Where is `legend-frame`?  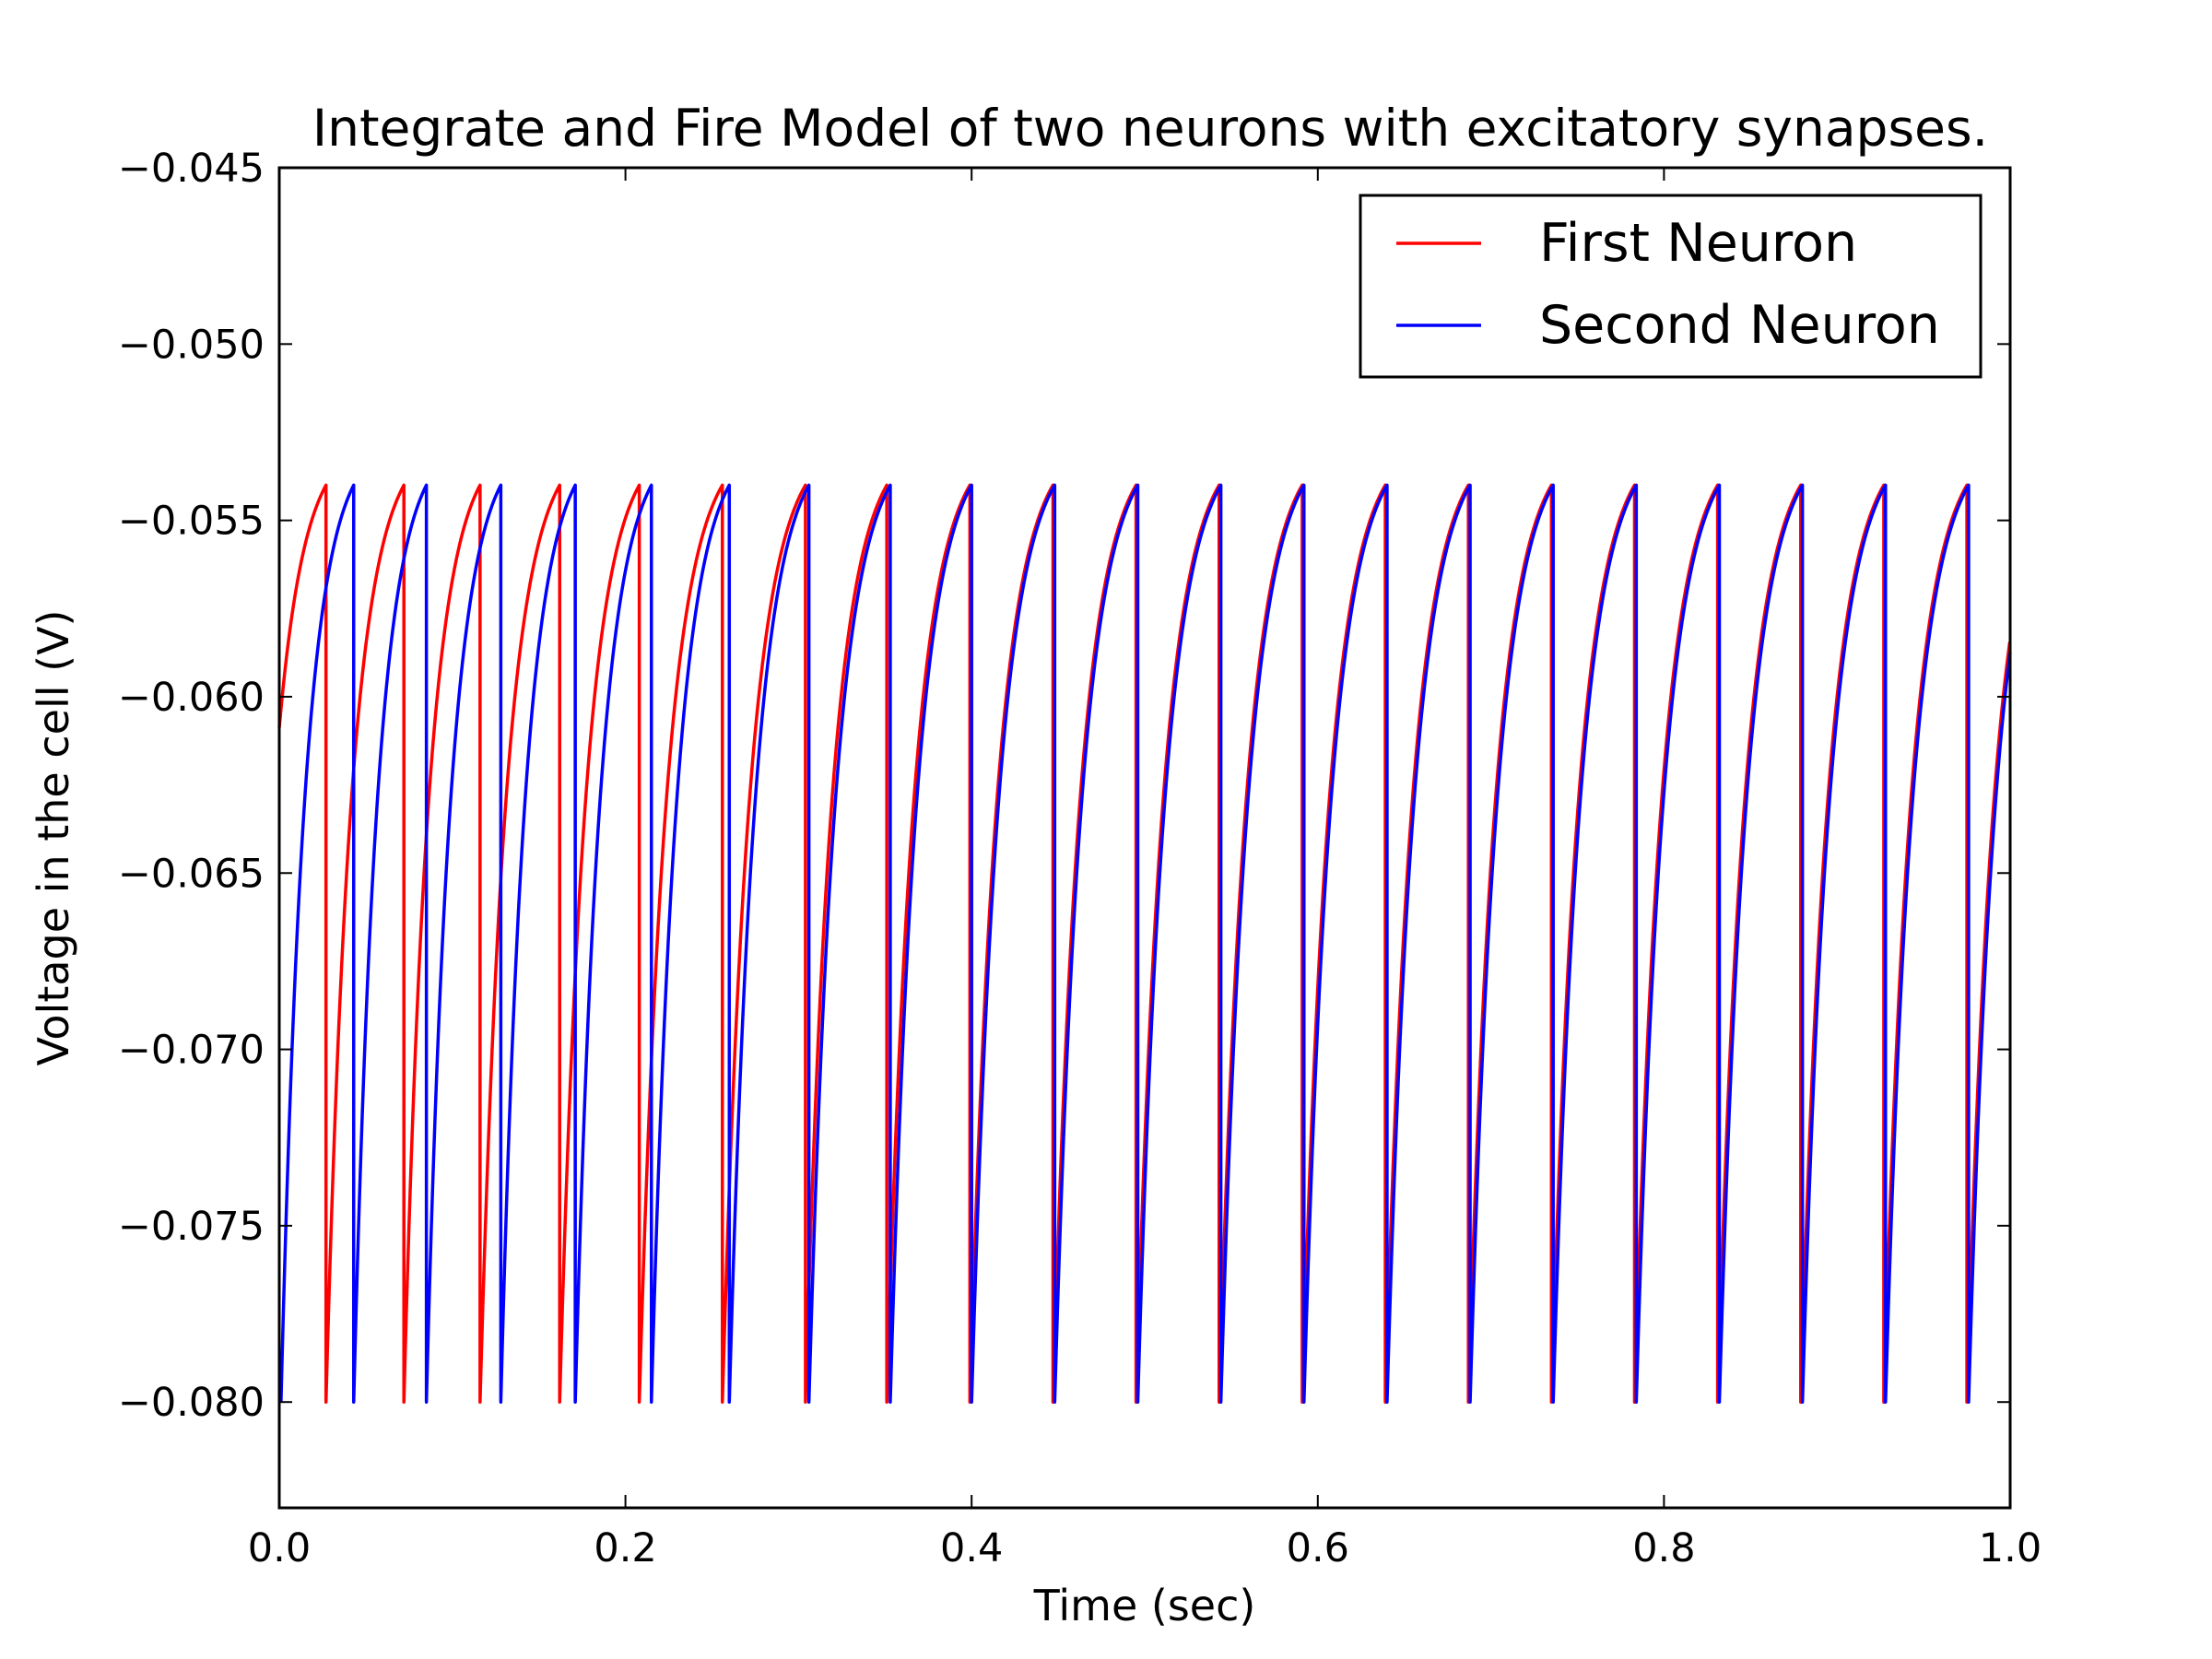
legend-frame is located at coordinates (1671, 286).